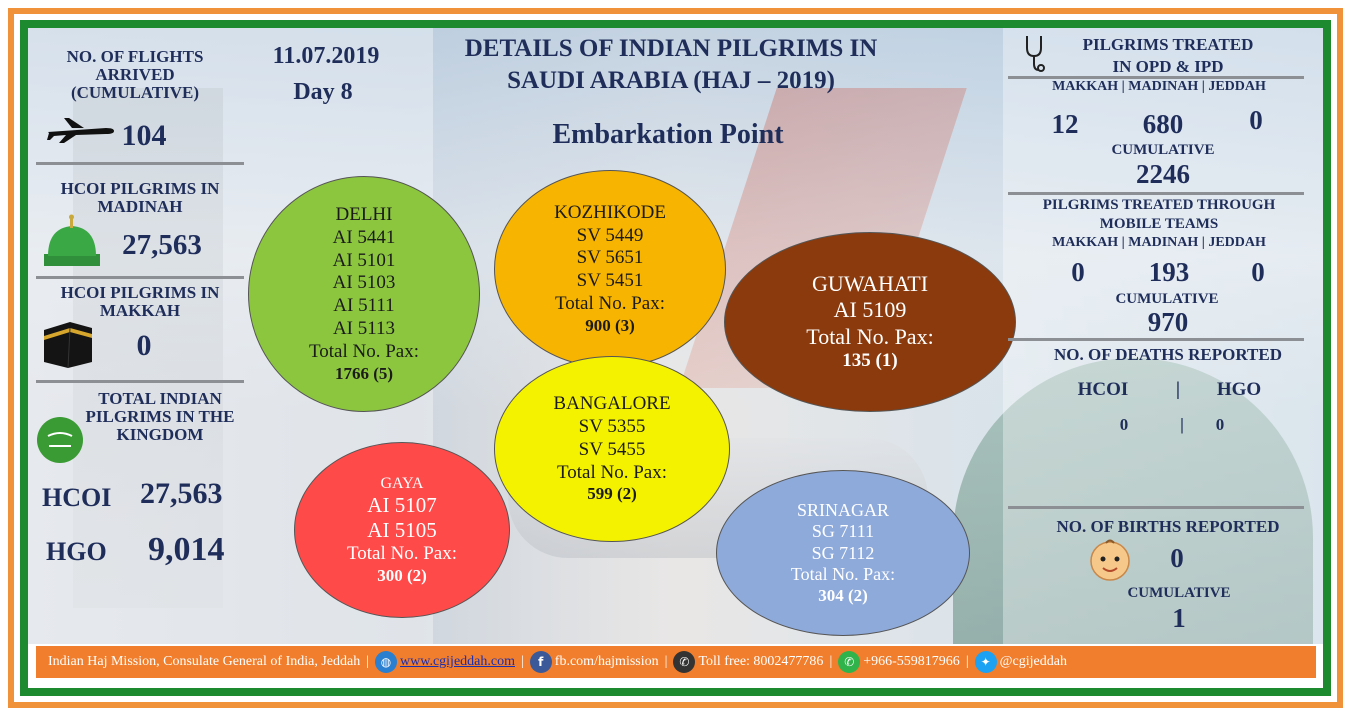 This screenshot has height=716, width=1351. Describe the element at coordinates (1168, 354) in the screenshot. I see `deaths-label: NO. OF DEATHS REPORTED` at that location.